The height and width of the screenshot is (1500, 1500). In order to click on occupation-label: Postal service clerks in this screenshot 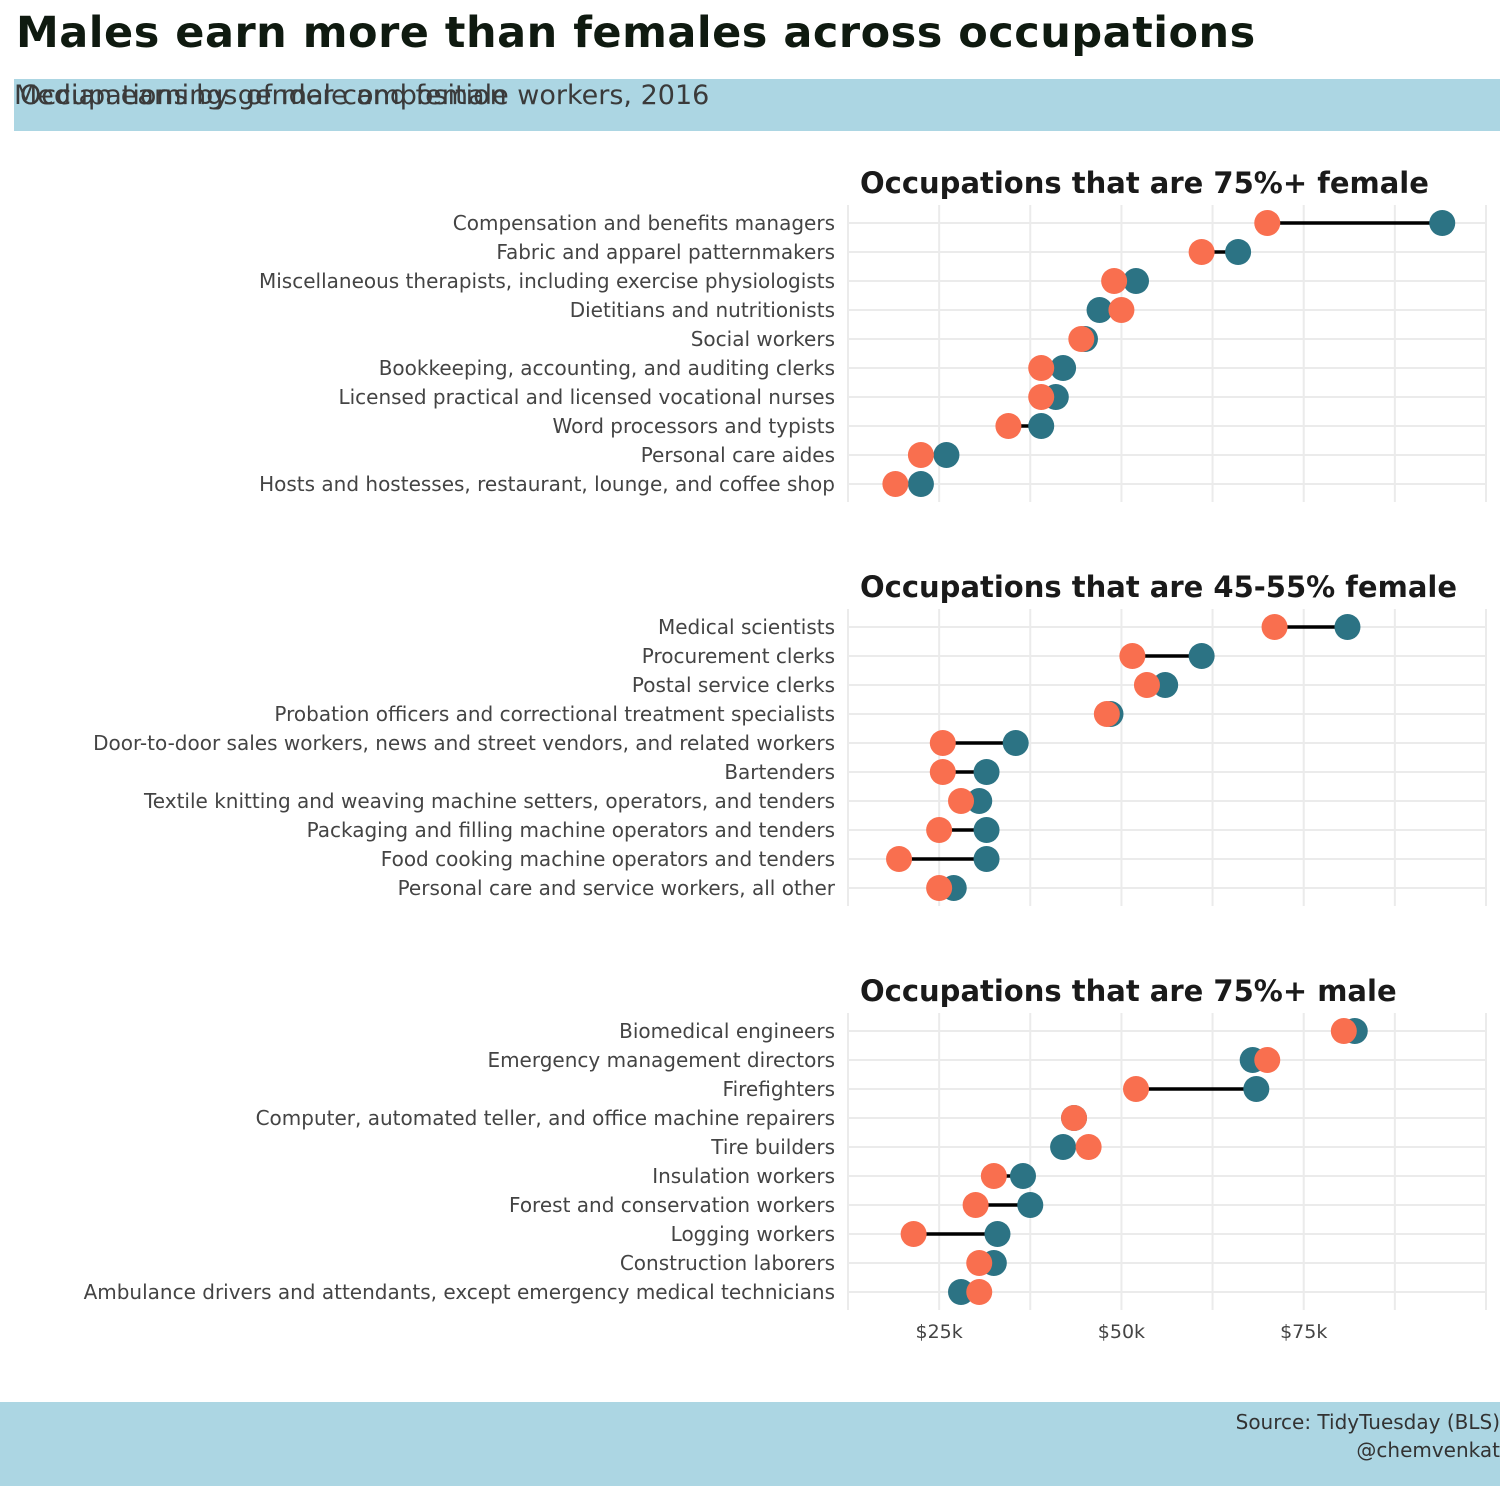, I will do `click(733, 685)`.